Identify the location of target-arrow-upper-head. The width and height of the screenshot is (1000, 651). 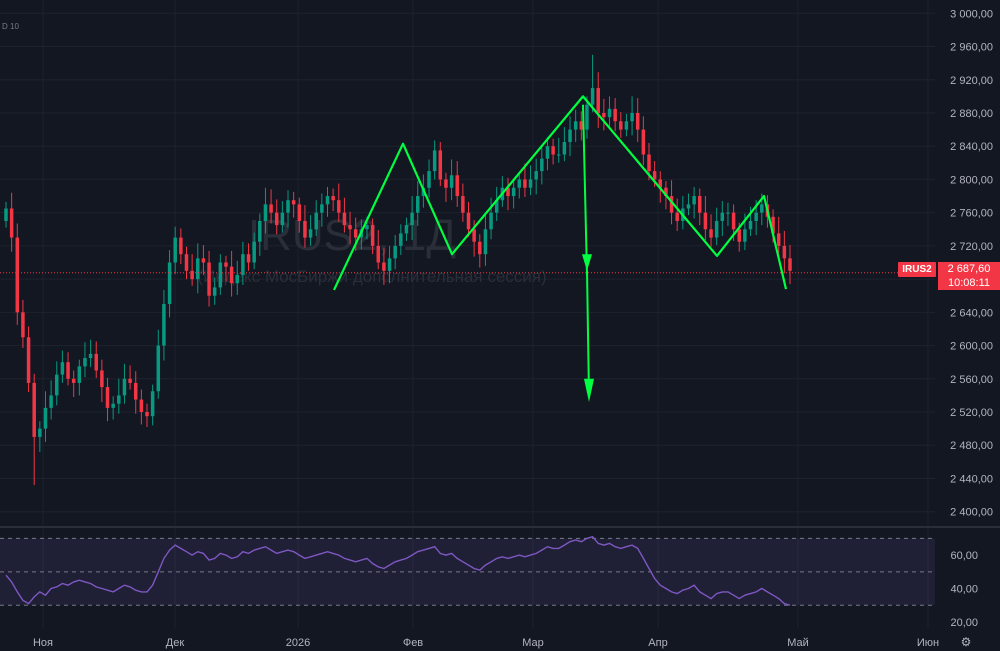
(587, 262).